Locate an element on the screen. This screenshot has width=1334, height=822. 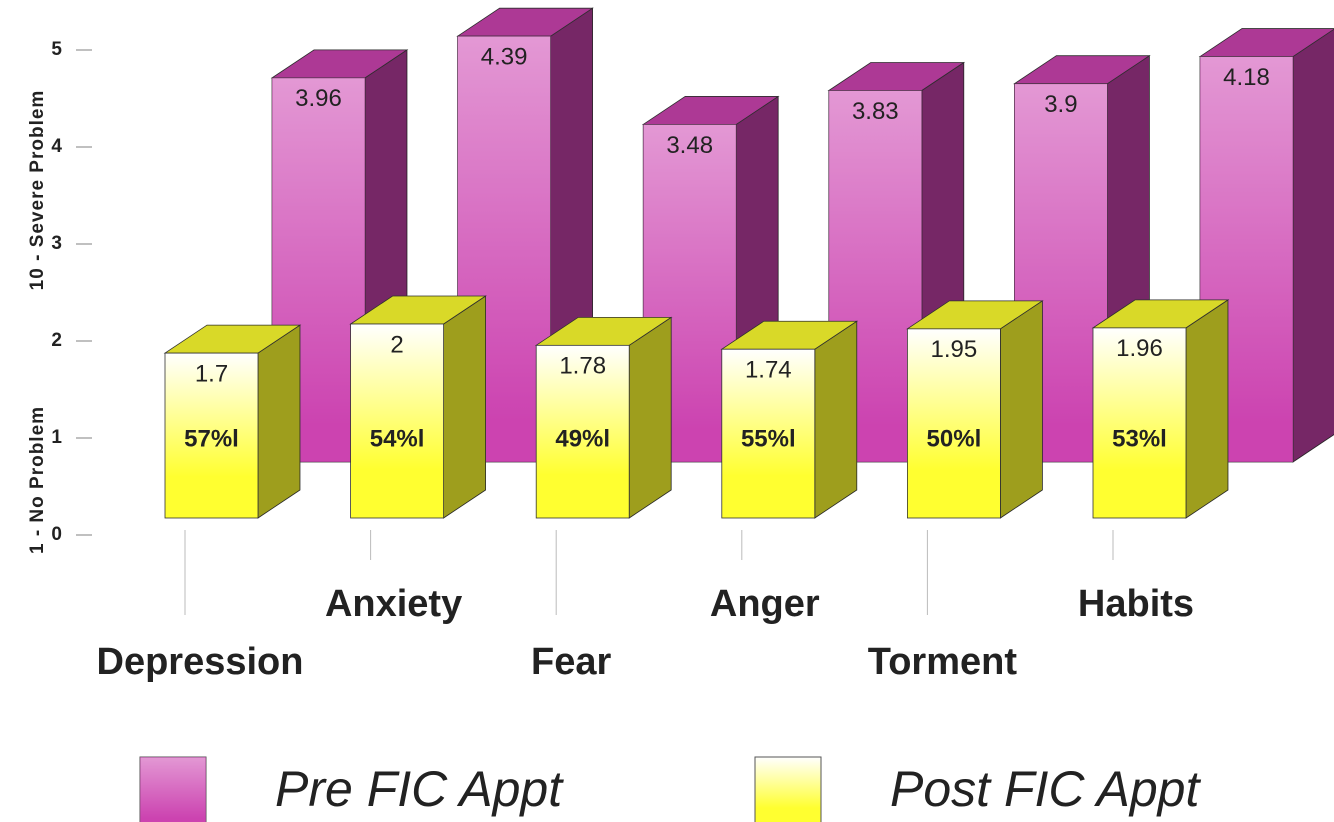
y-axis-label: 1 - No Problem is located at coordinates (37, 480).